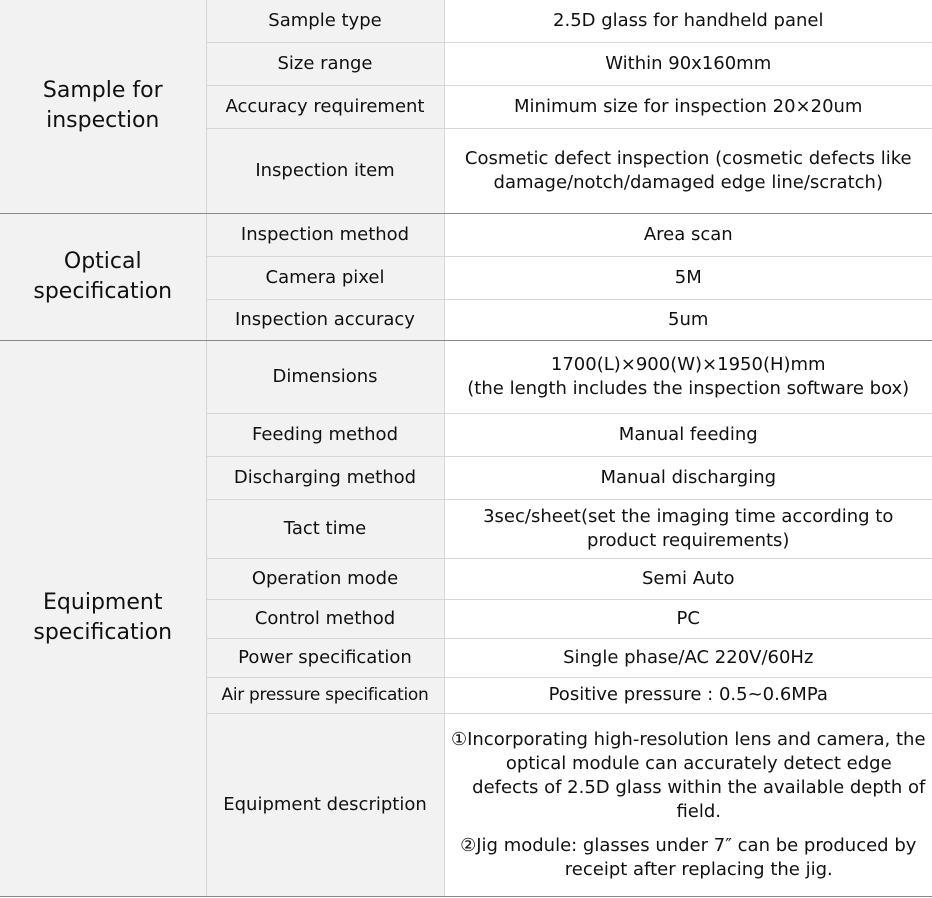 Image resolution: width=932 pixels, height=898 pixels. I want to click on category-optical-specification: Optical specification, so click(103, 277).